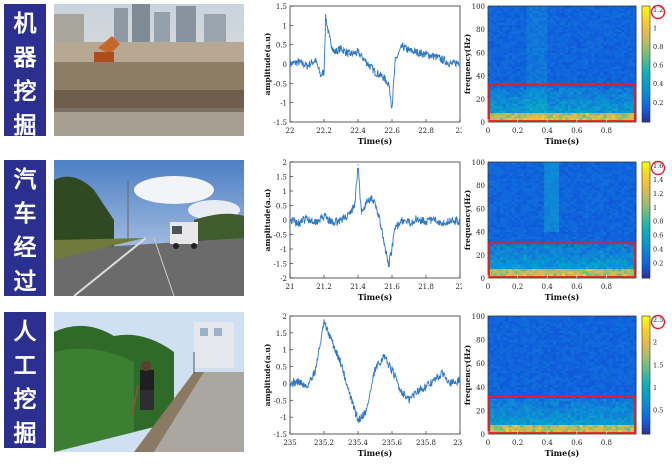 The image size is (672, 468). What do you see at coordinates (400, 220) in the screenshot?
I see `waveform-data-point` at bounding box center [400, 220].